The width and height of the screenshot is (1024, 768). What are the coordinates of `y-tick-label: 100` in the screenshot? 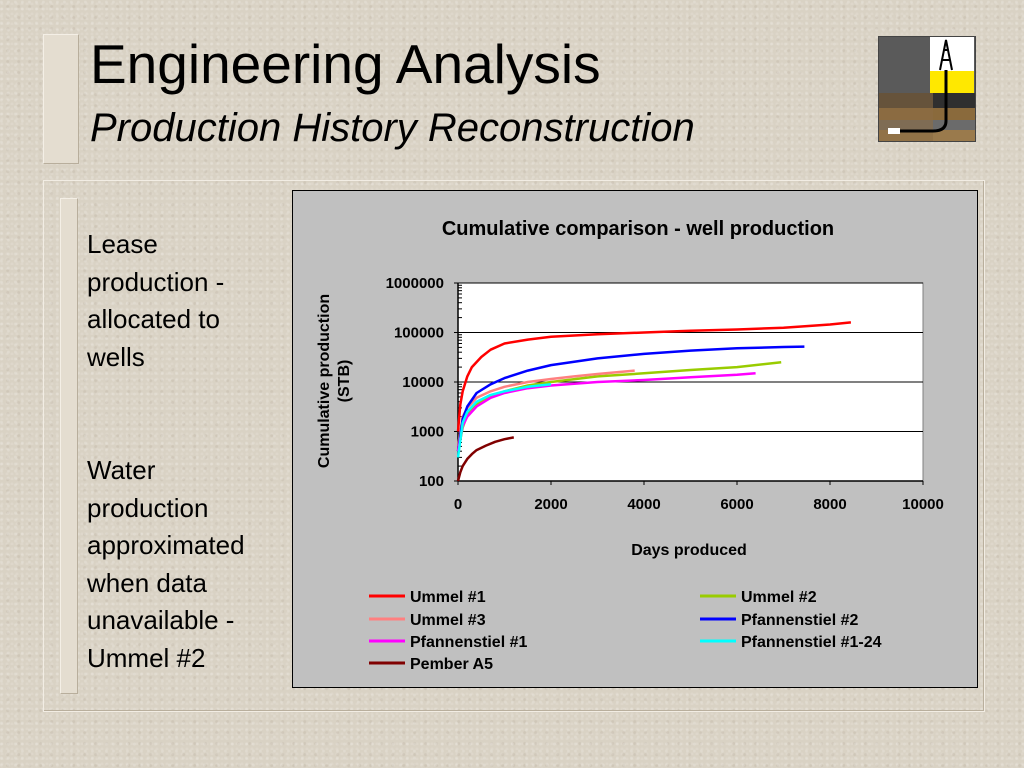 It's located at (431, 481).